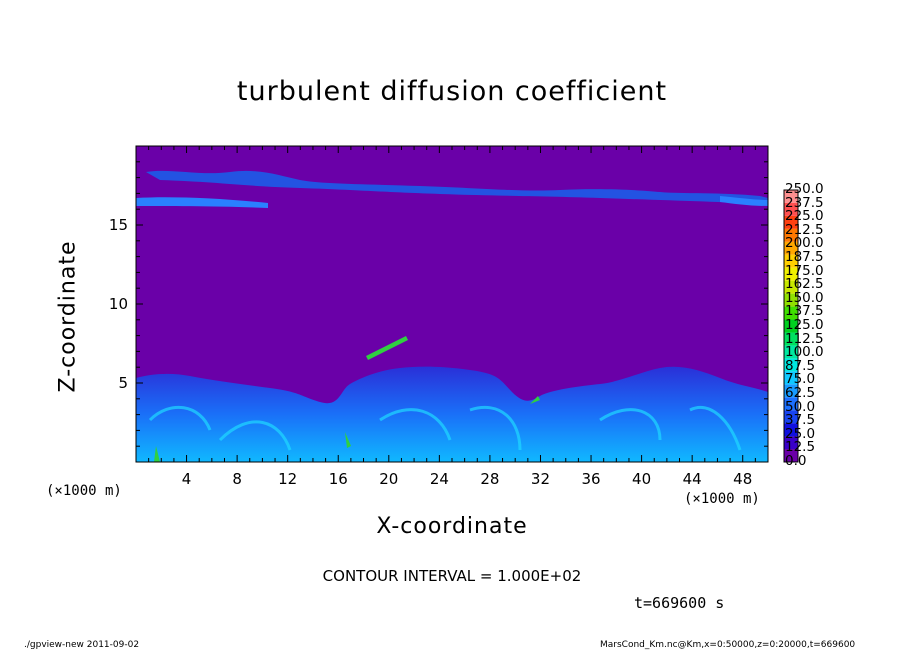 This screenshot has height=654, width=904. Describe the element at coordinates (445, 428) in the screenshot. I see `turbulent-eddies` at that location.